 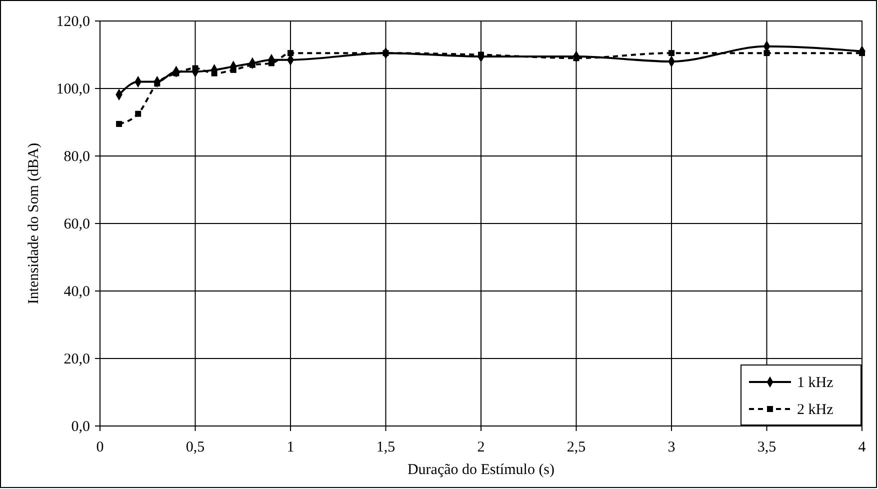 I want to click on y-tick-label: 40,0, so click(x=77, y=292).